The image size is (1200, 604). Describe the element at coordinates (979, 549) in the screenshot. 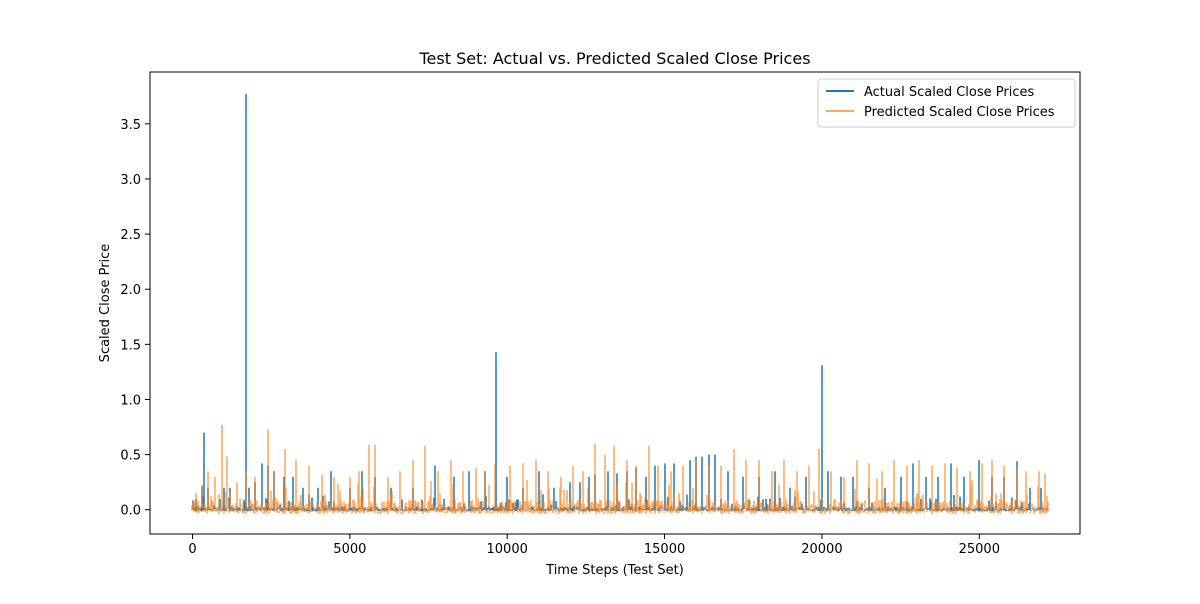

I see `x-tick-label: 25000` at that location.